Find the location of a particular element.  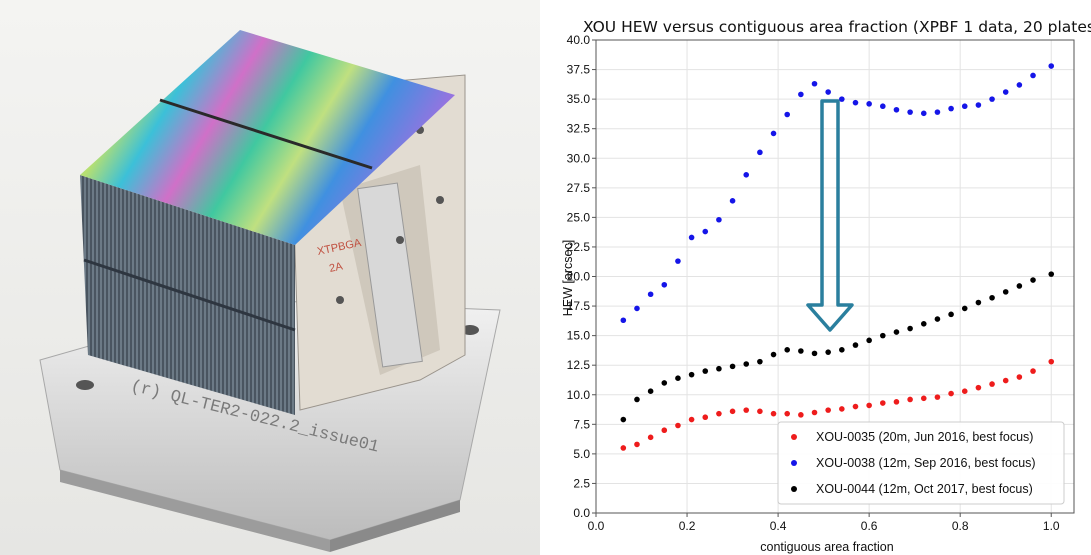

y-tick-label: 17.5 is located at coordinates (579, 306).